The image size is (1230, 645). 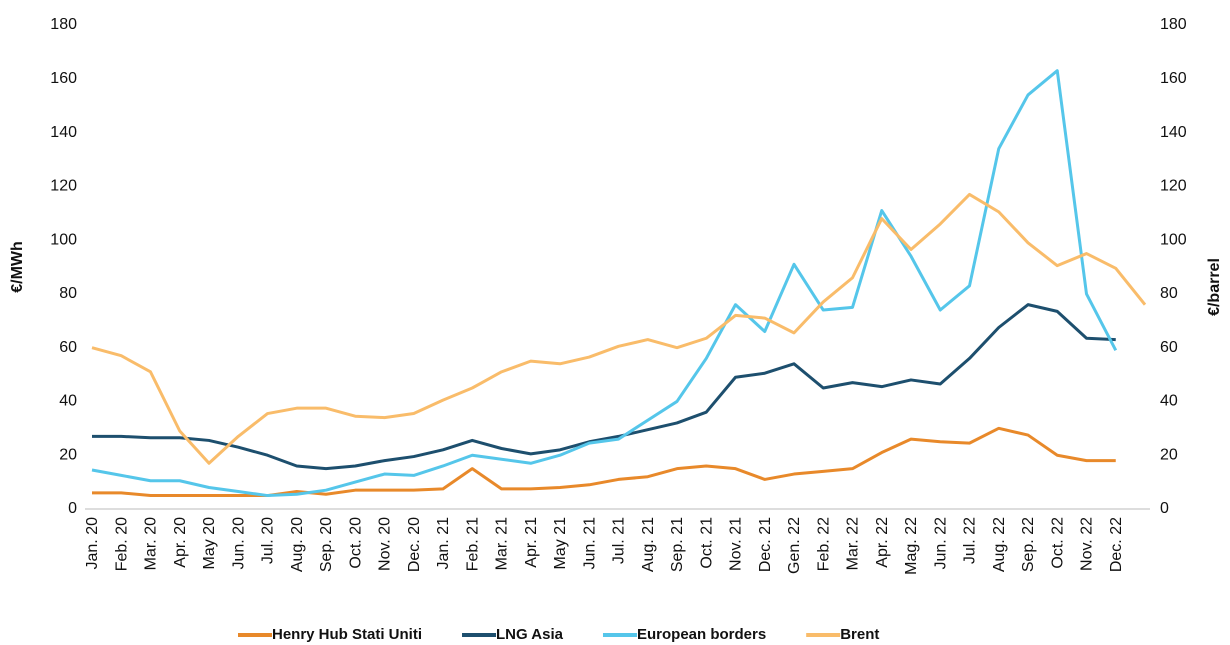 I want to click on x-tick-label: Oct. 22, so click(x=1057, y=543).